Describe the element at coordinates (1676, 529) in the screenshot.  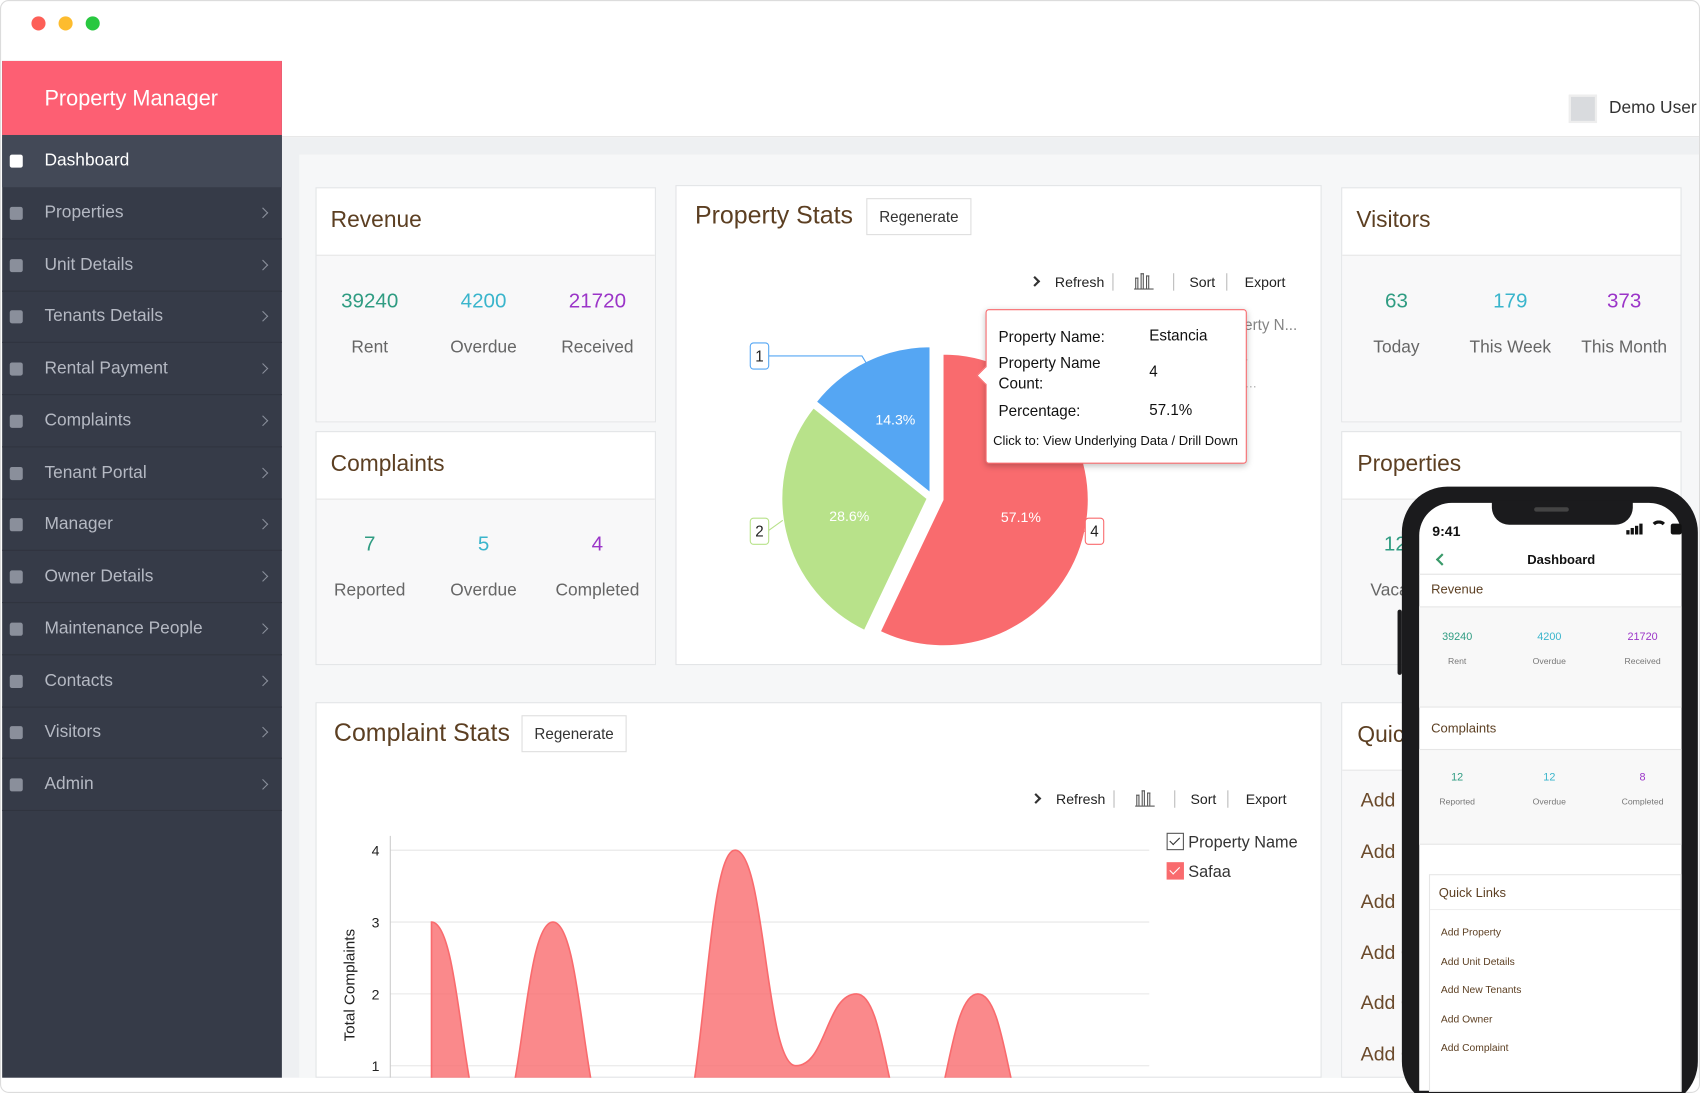
I see `battery-icon` at that location.